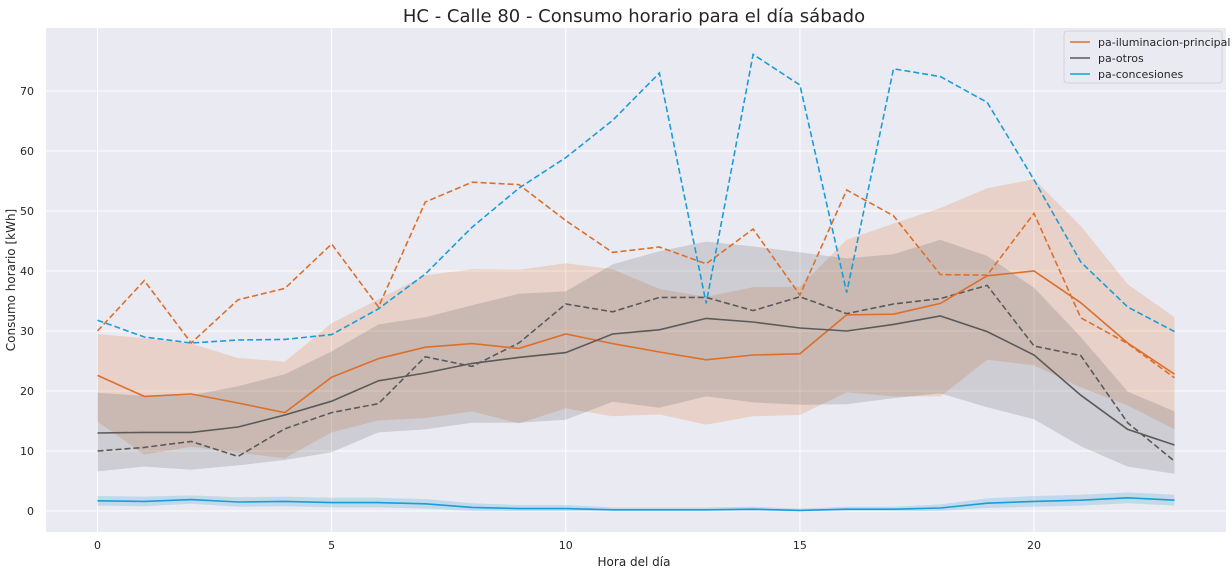 Image resolution: width=1232 pixels, height=574 pixels. Describe the element at coordinates (1164, 42) in the screenshot. I see `legend-label: pa-iluminacion-principal` at that location.